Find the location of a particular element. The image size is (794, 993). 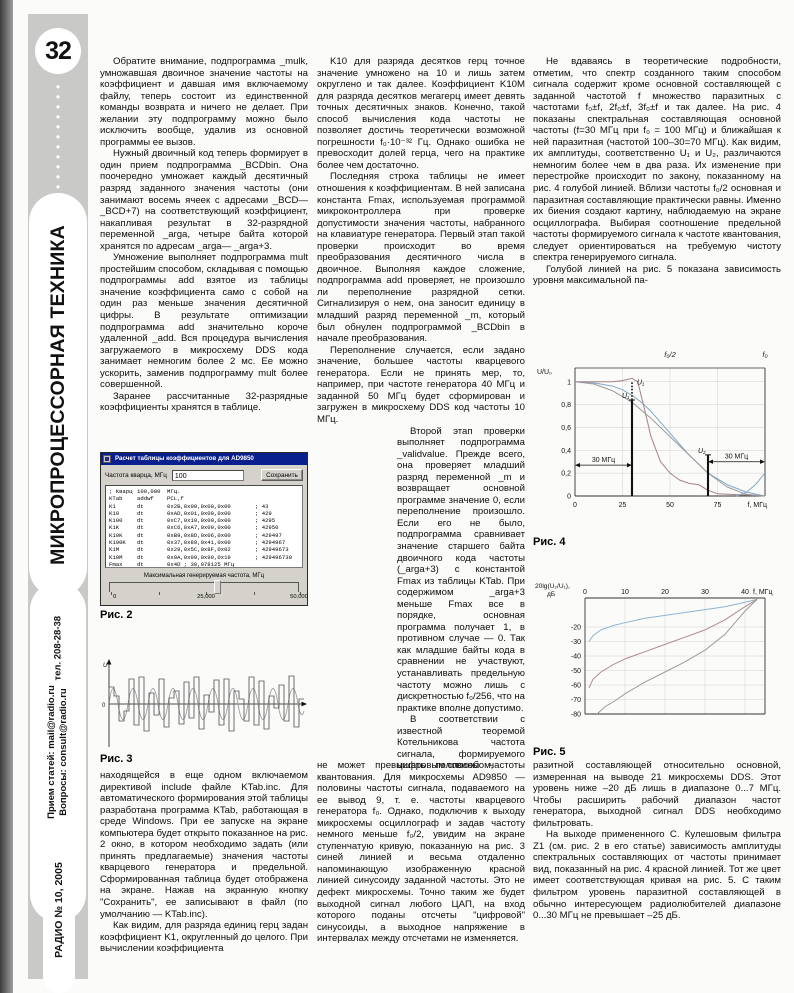

fig4-x-tick-label: 25 is located at coordinates (623, 505).